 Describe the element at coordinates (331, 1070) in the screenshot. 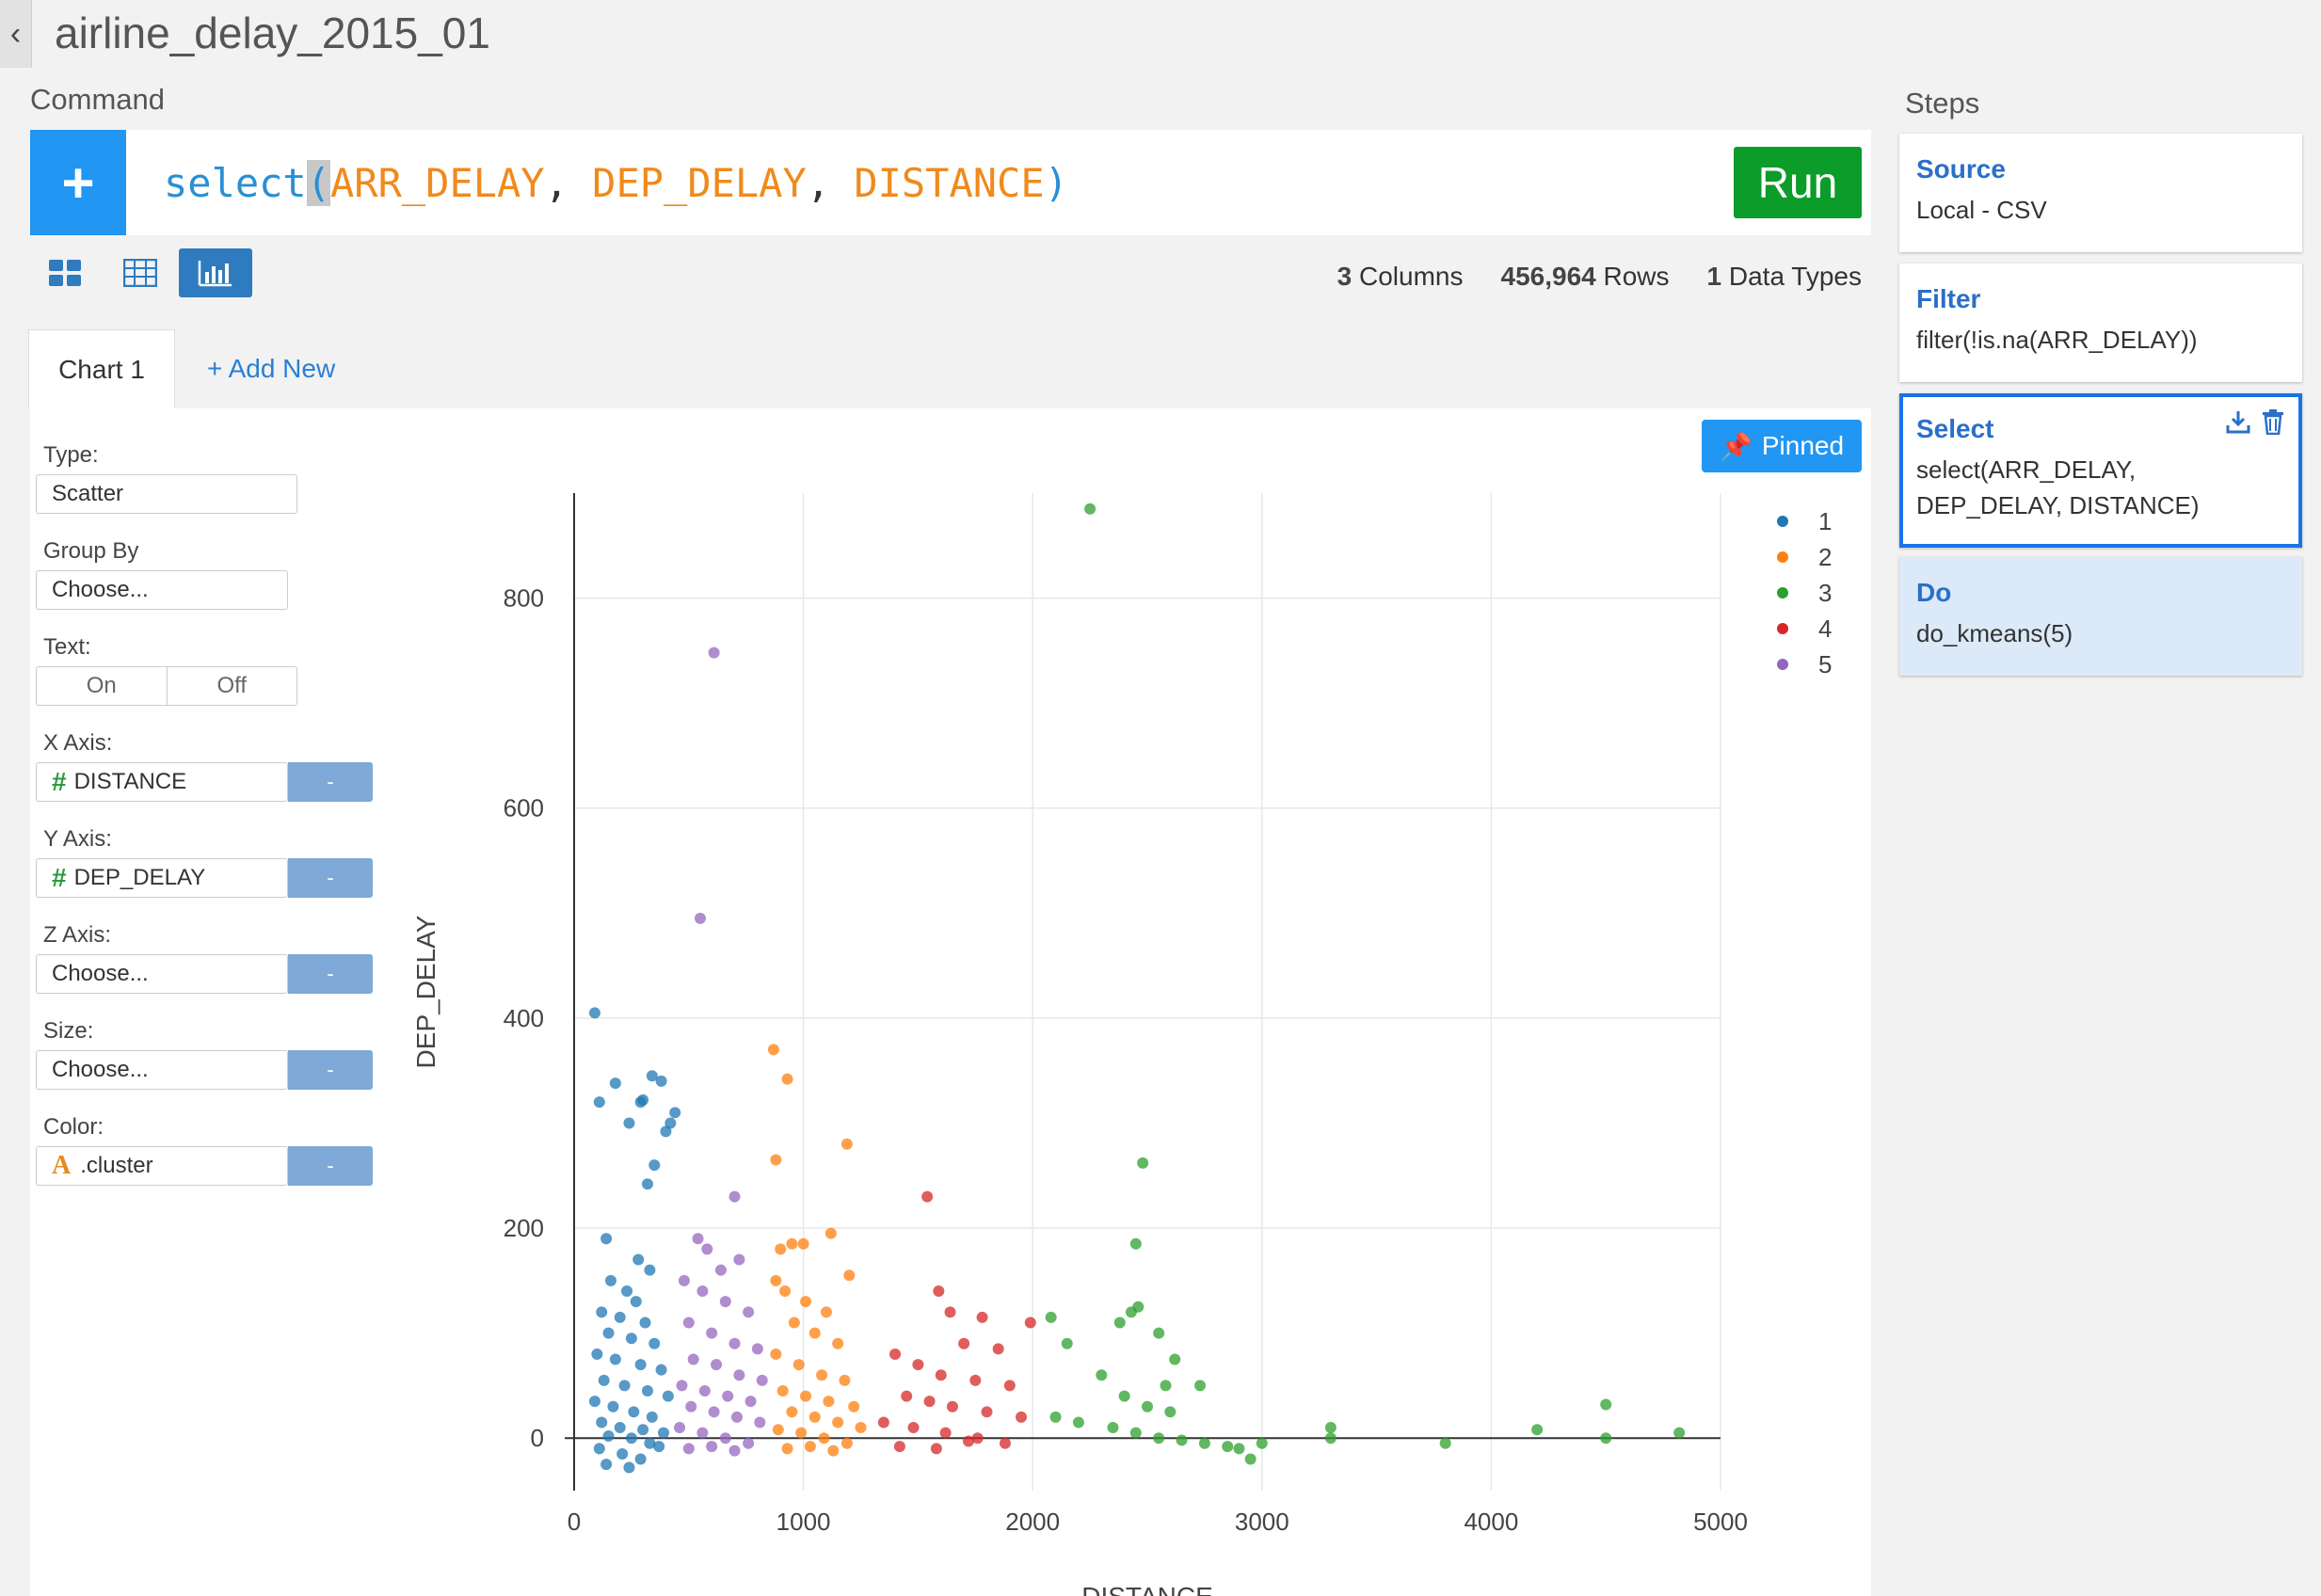

I see `size-option-button: -` at that location.